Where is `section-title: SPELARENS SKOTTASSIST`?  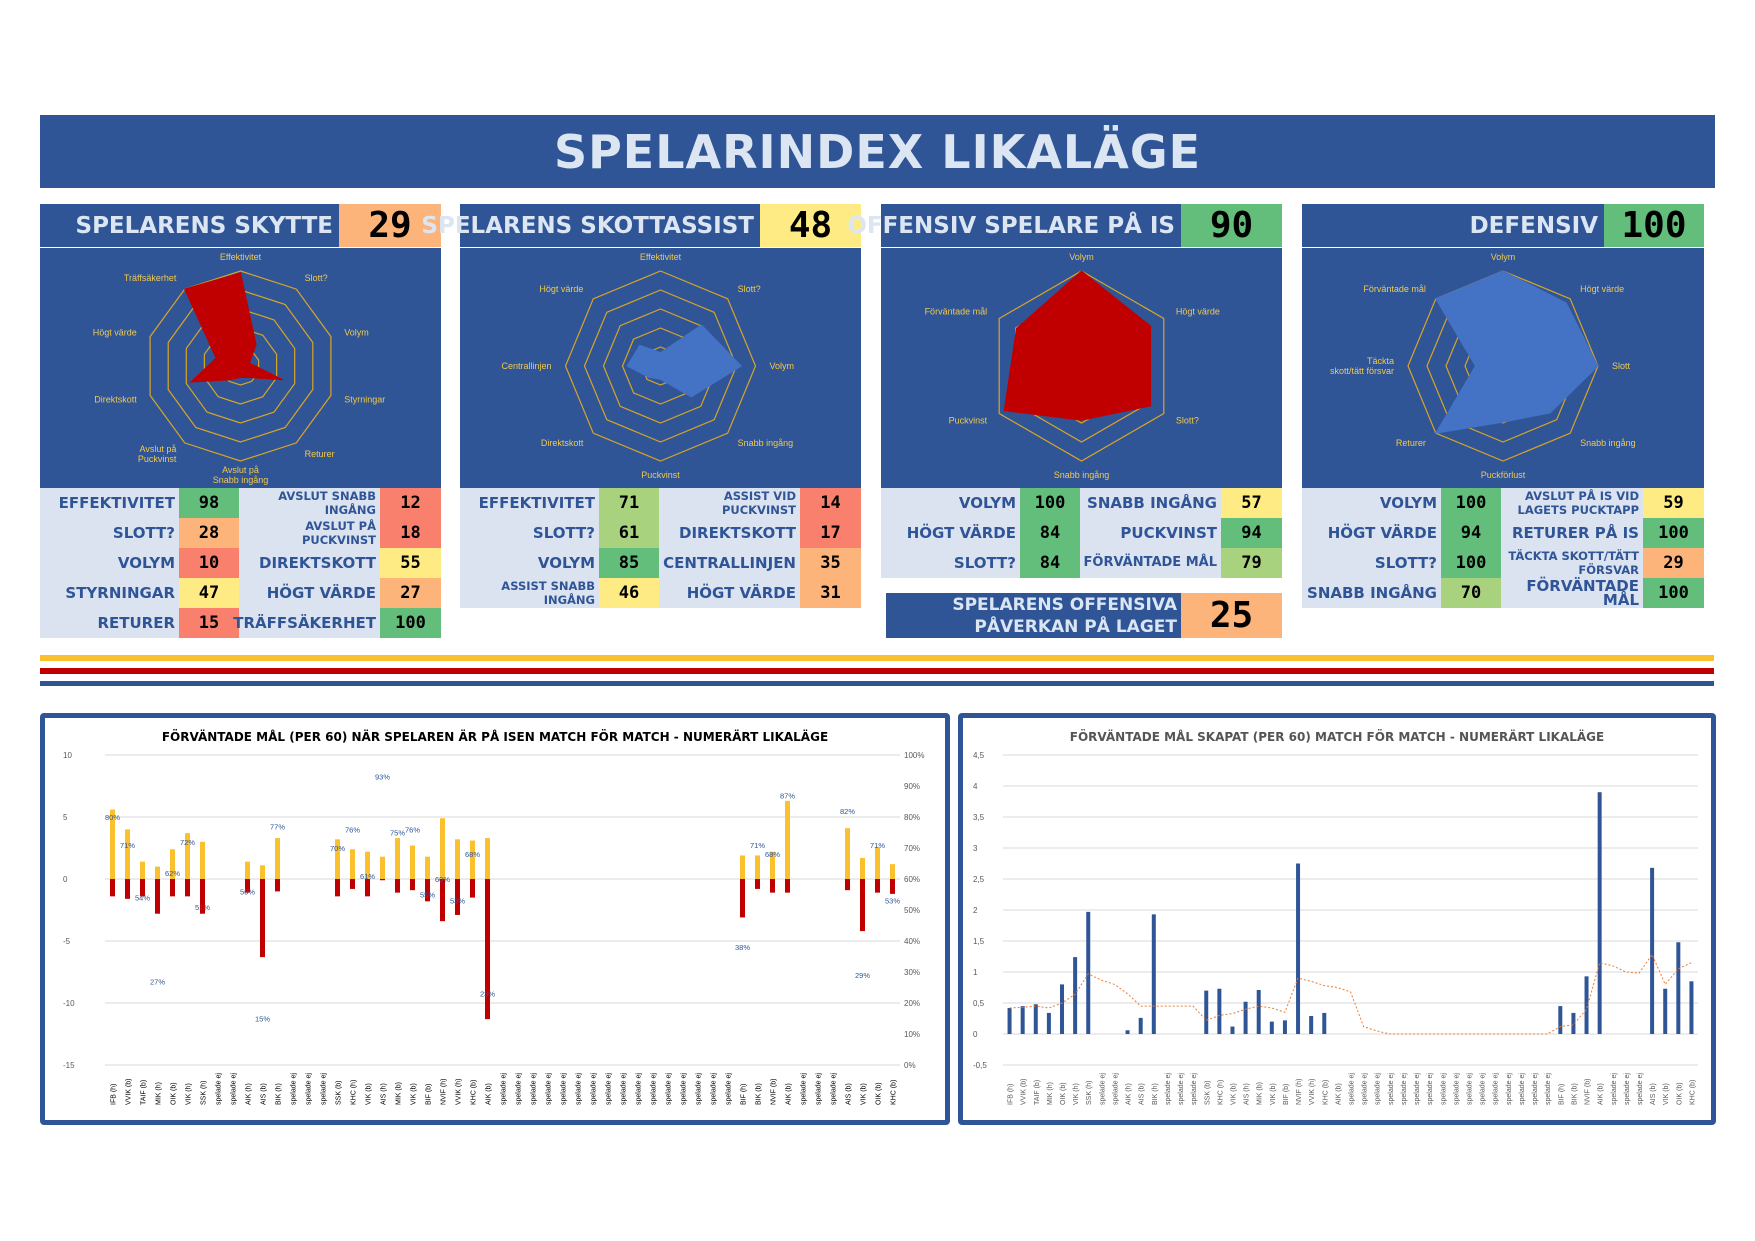 section-title: SPELARENS SKOTTASSIST is located at coordinates (590, 225).